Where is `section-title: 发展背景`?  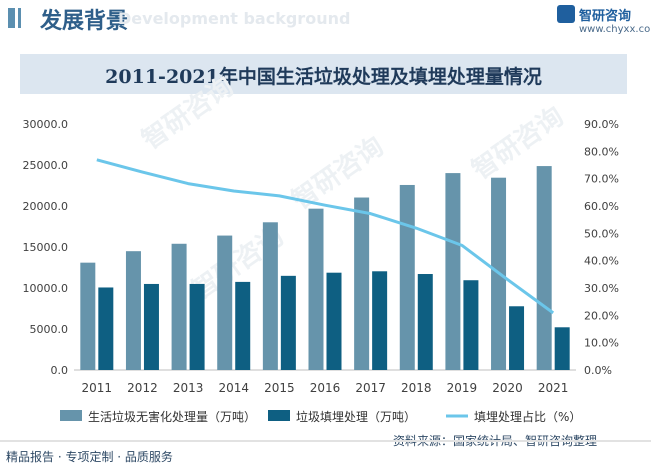 section-title: 发展背景 is located at coordinates (84, 21).